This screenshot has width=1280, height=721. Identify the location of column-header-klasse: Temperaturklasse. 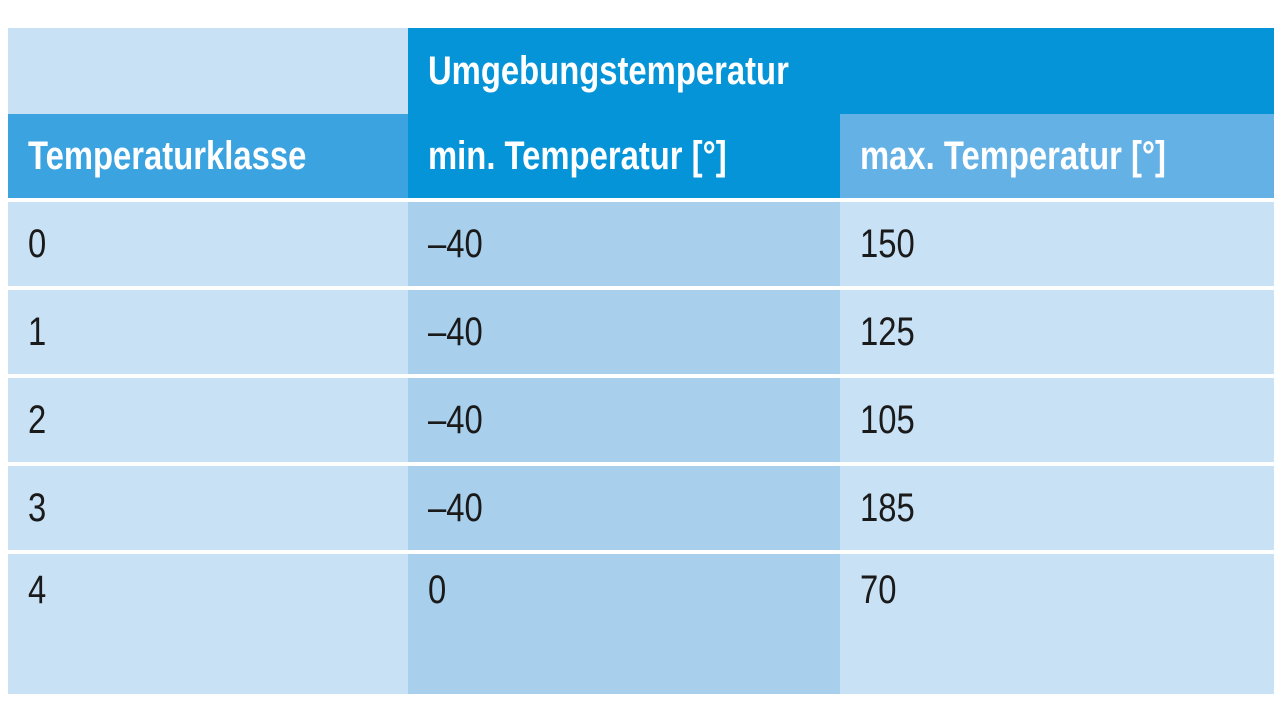
(208, 156).